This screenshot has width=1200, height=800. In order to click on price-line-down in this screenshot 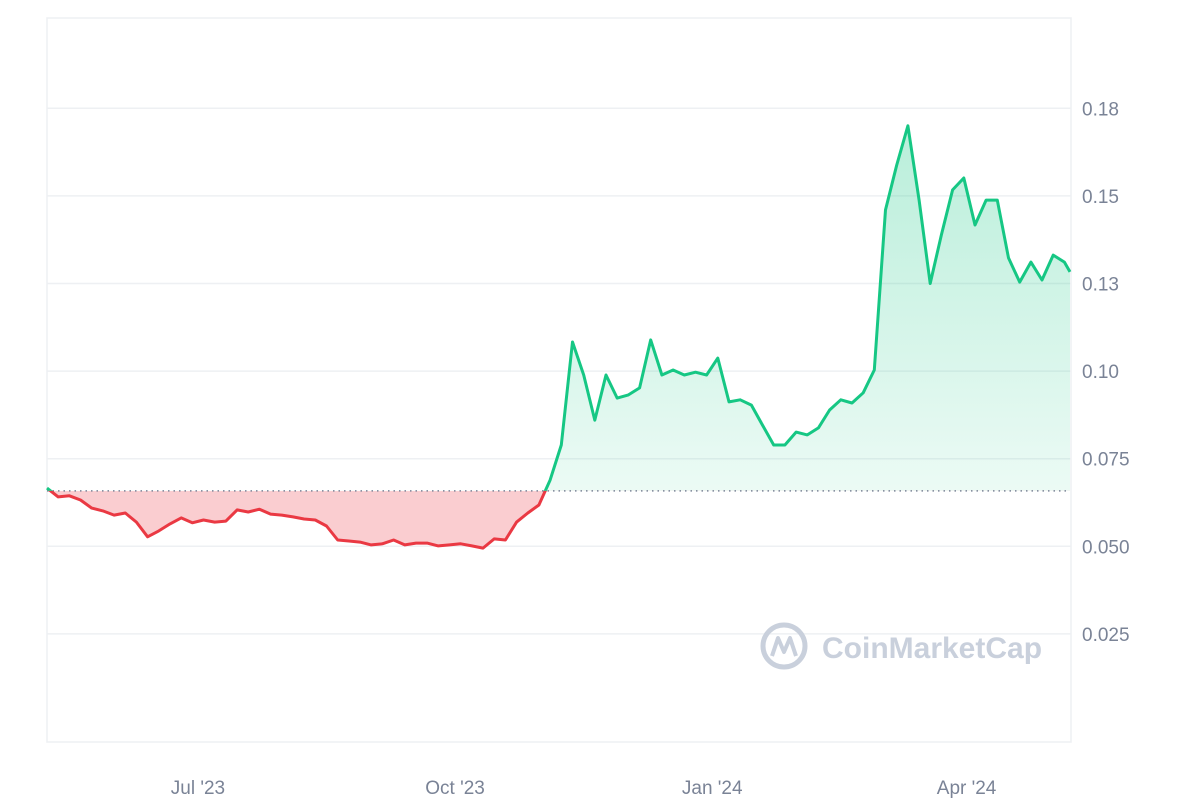, I will do `click(297, 520)`.